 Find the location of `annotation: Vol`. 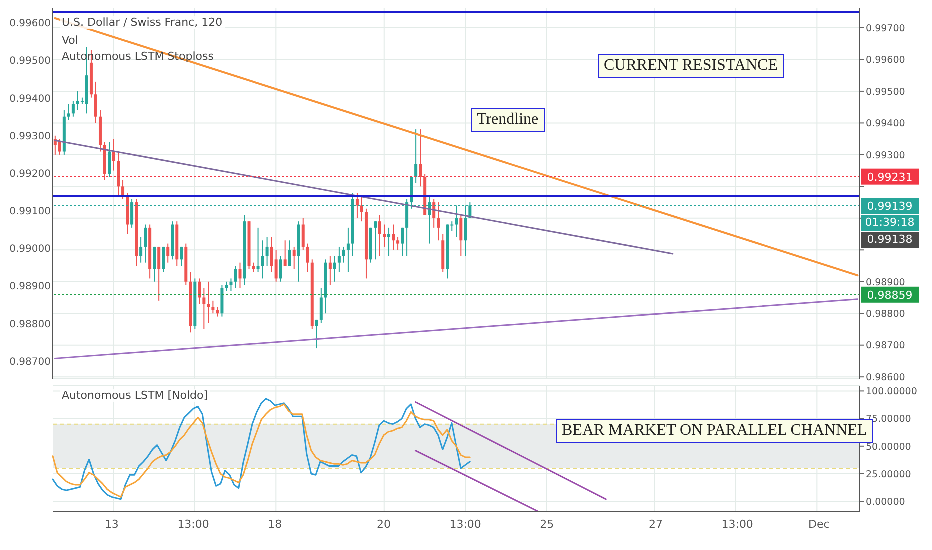

annotation: Vol is located at coordinates (70, 40).